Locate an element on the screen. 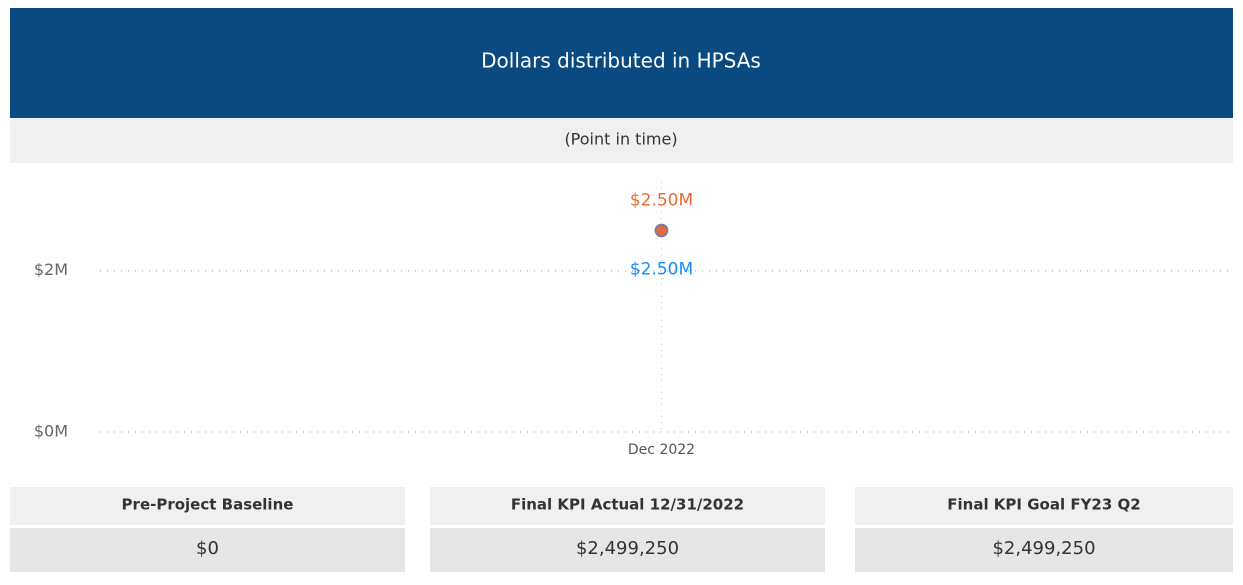  card-label: Final KPI Goal FY23 Q2 is located at coordinates (1043, 505).